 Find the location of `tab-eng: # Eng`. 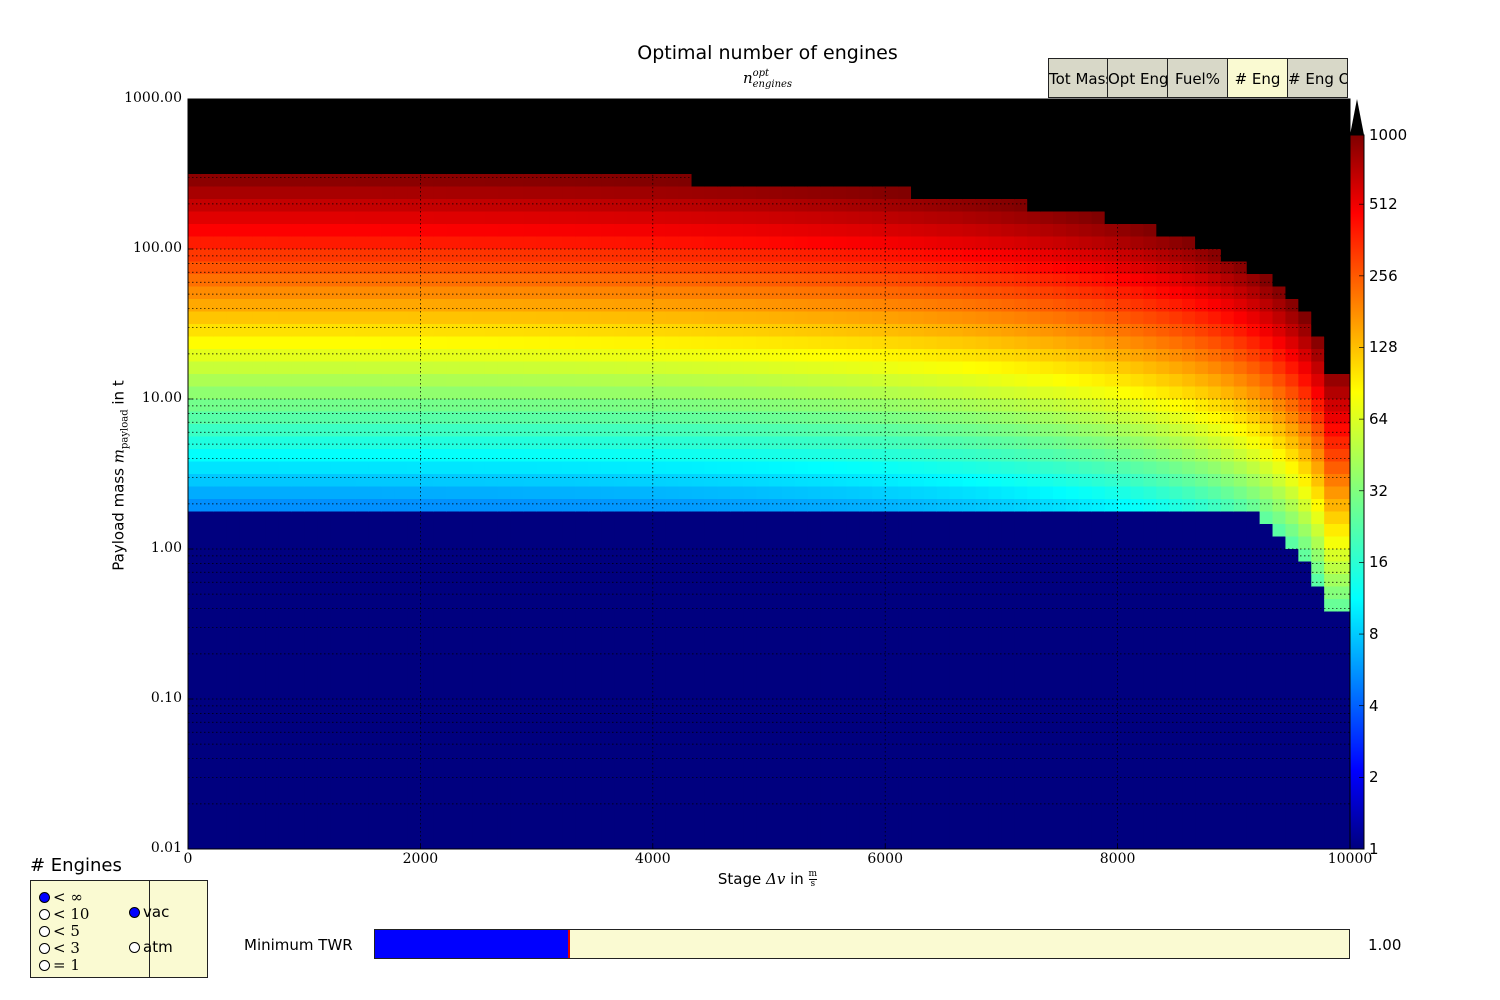

tab-eng: # Eng is located at coordinates (1258, 78).